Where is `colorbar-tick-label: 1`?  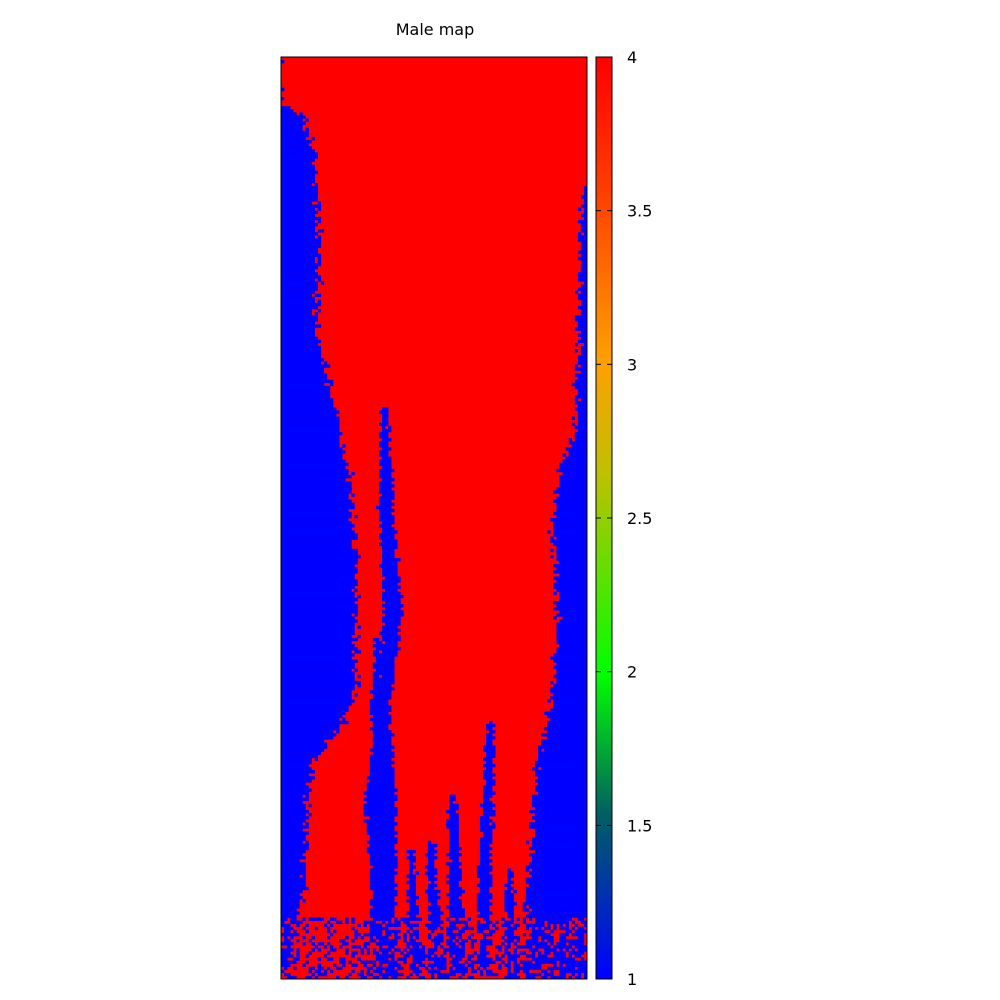 colorbar-tick-label: 1 is located at coordinates (632, 979).